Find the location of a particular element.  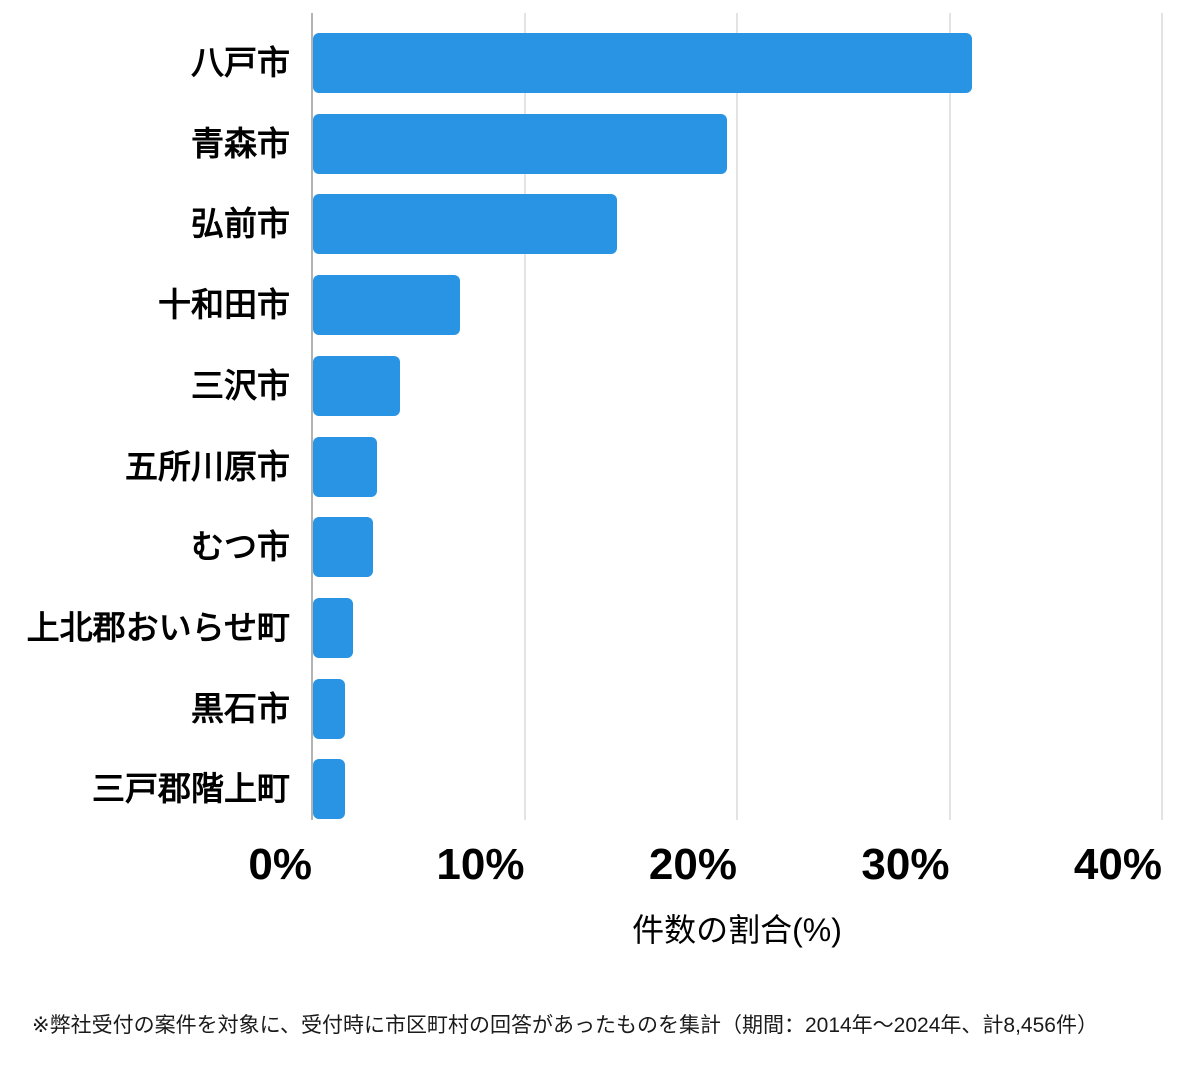

x-axis-title: 件数の割合(%) is located at coordinates (737, 930).